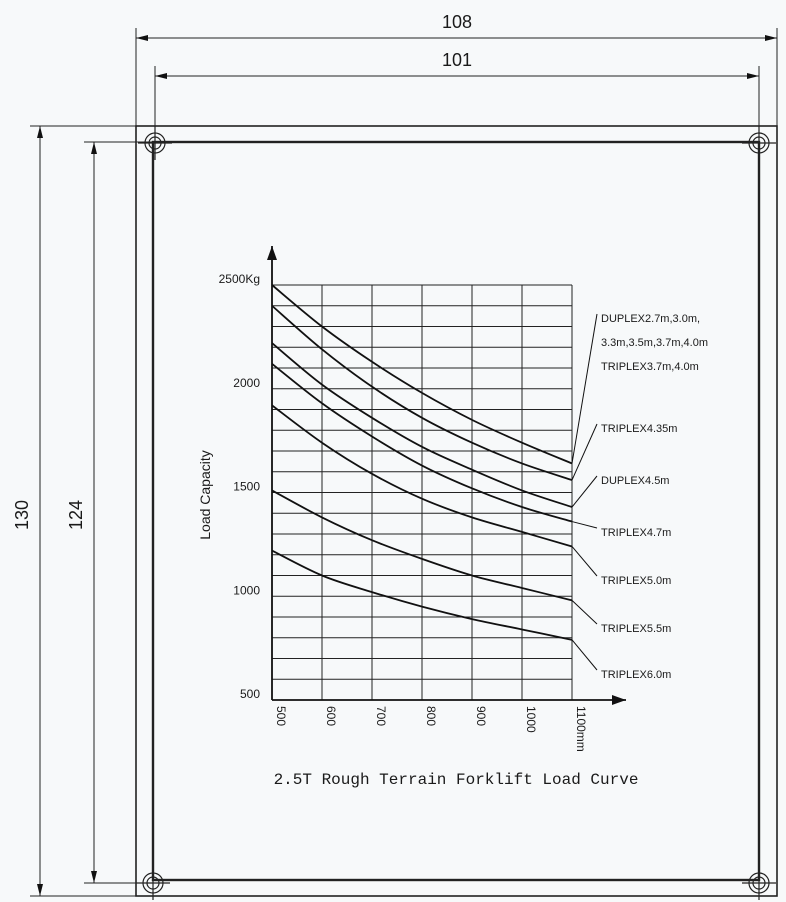 The height and width of the screenshot is (902, 786). I want to click on y-tick-label: 1500, so click(246, 487).